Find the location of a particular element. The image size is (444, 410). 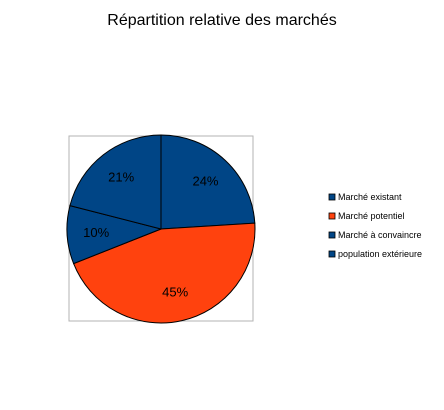

legend-swatch-marche-existant is located at coordinates (332, 197).